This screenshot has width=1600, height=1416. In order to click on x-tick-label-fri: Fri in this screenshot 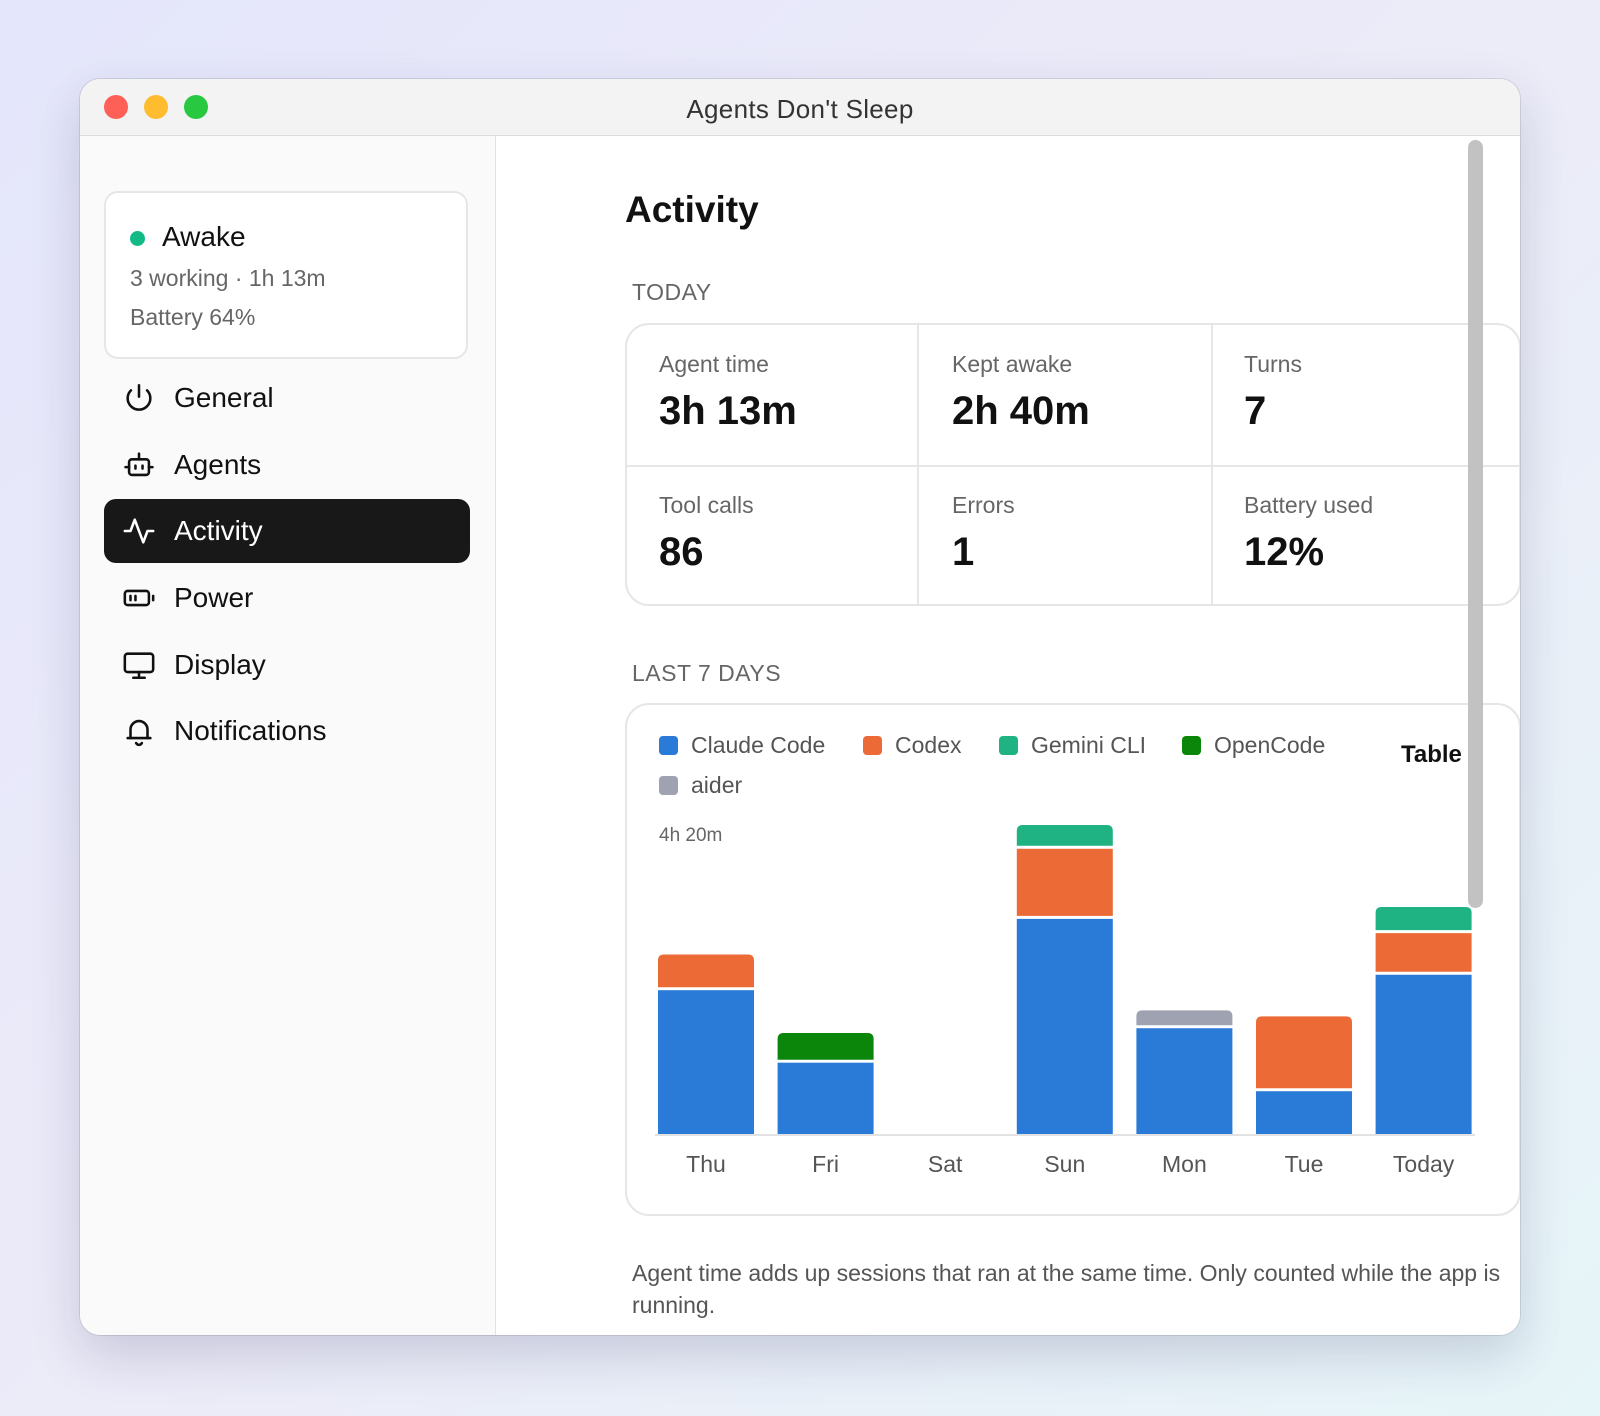, I will do `click(825, 1164)`.